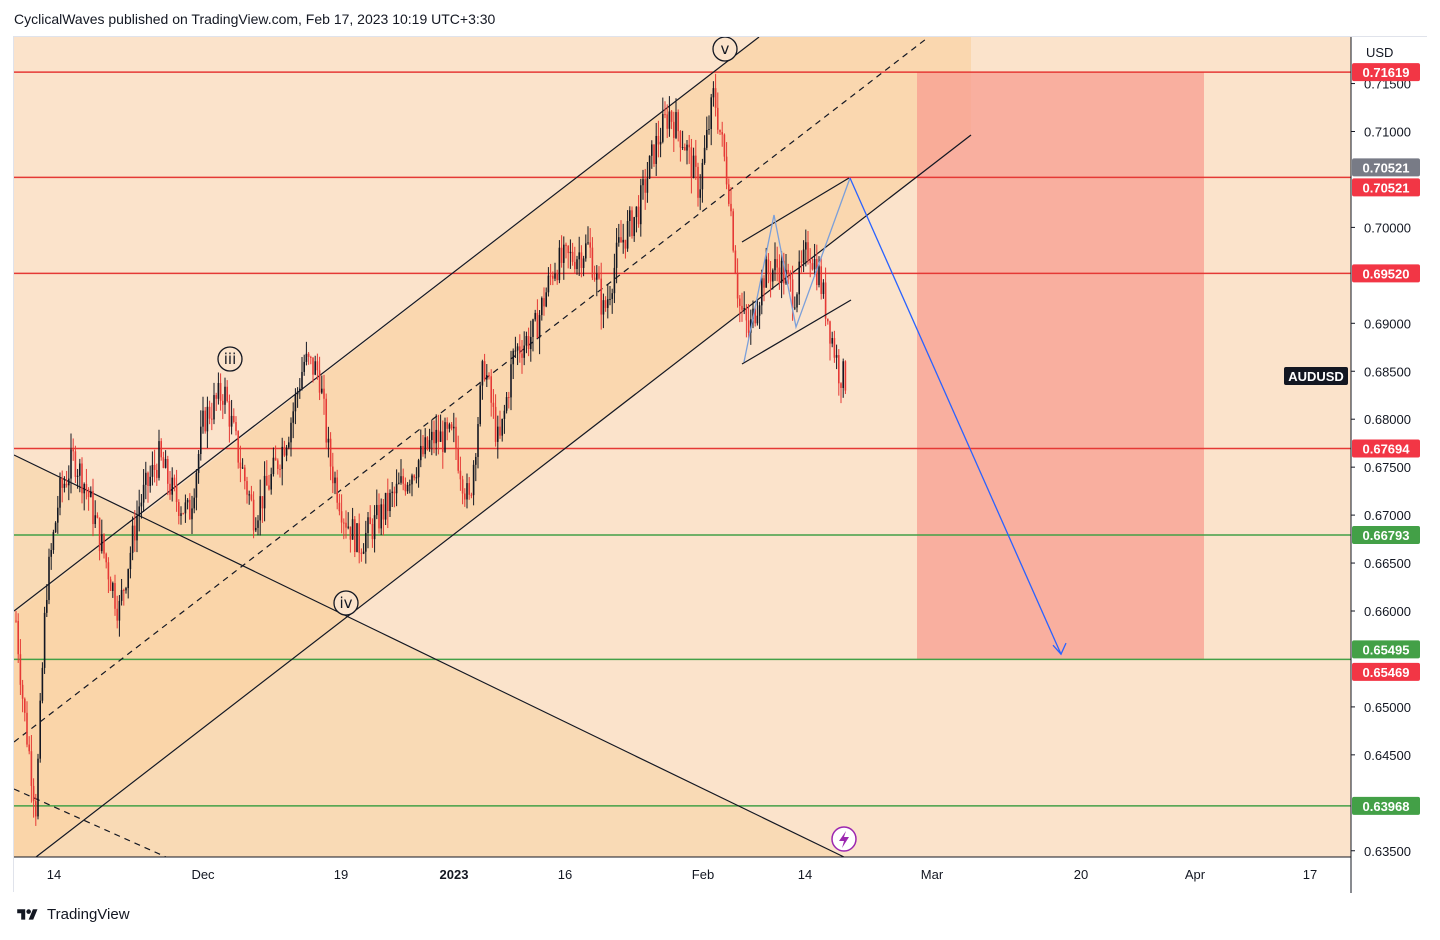 The image size is (1440, 940). Describe the element at coordinates (72, 914) in the screenshot. I see `footer-brand: TradingView` at that location.